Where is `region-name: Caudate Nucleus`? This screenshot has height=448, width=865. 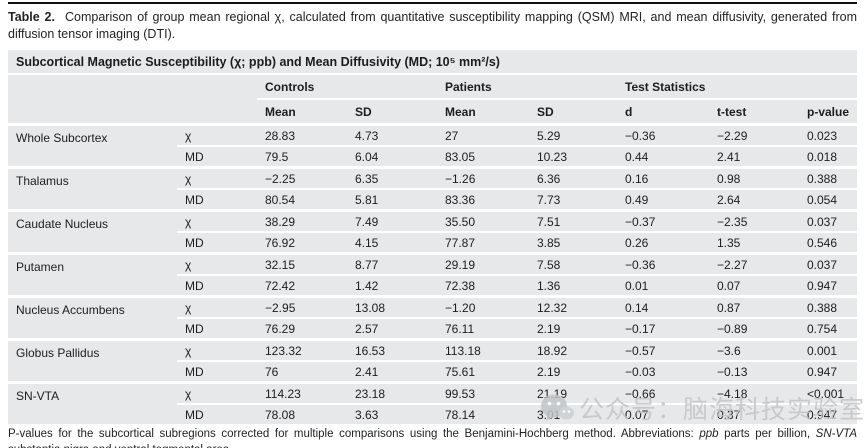 region-name: Caudate Nucleus is located at coordinates (92, 231).